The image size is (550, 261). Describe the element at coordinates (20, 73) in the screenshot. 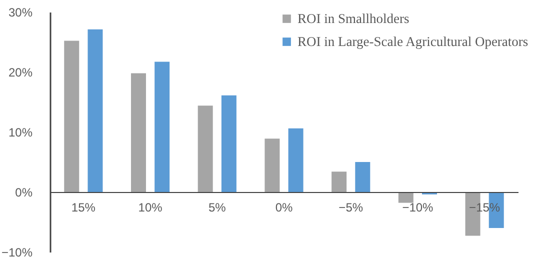

I see `y-tick-label: 20%` at that location.